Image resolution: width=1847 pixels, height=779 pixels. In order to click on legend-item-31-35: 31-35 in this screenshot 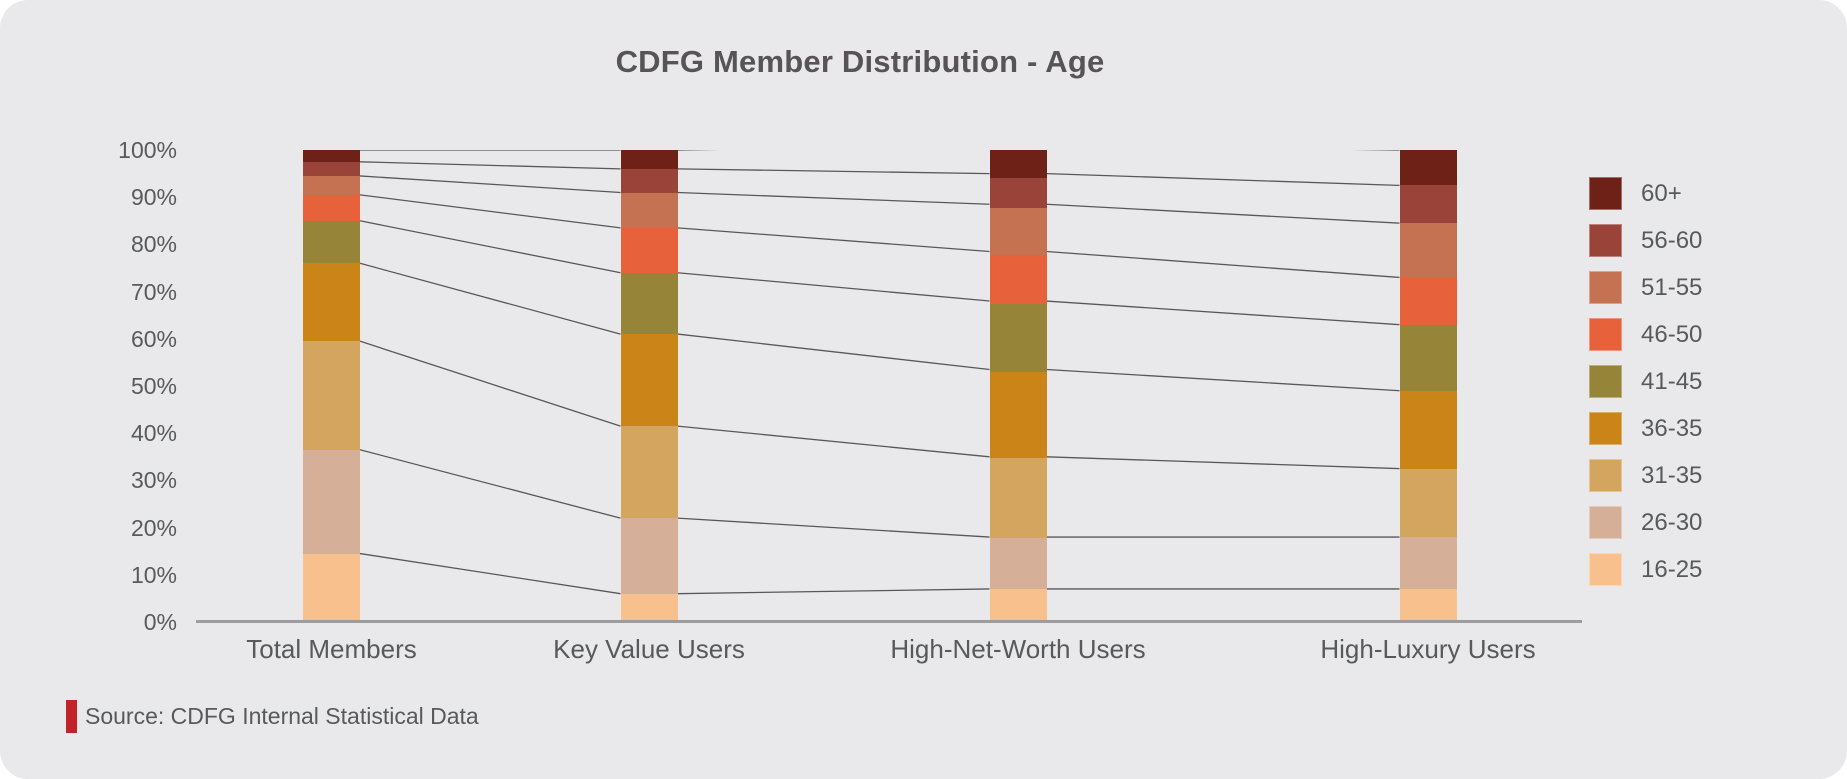, I will do `click(1645, 475)`.